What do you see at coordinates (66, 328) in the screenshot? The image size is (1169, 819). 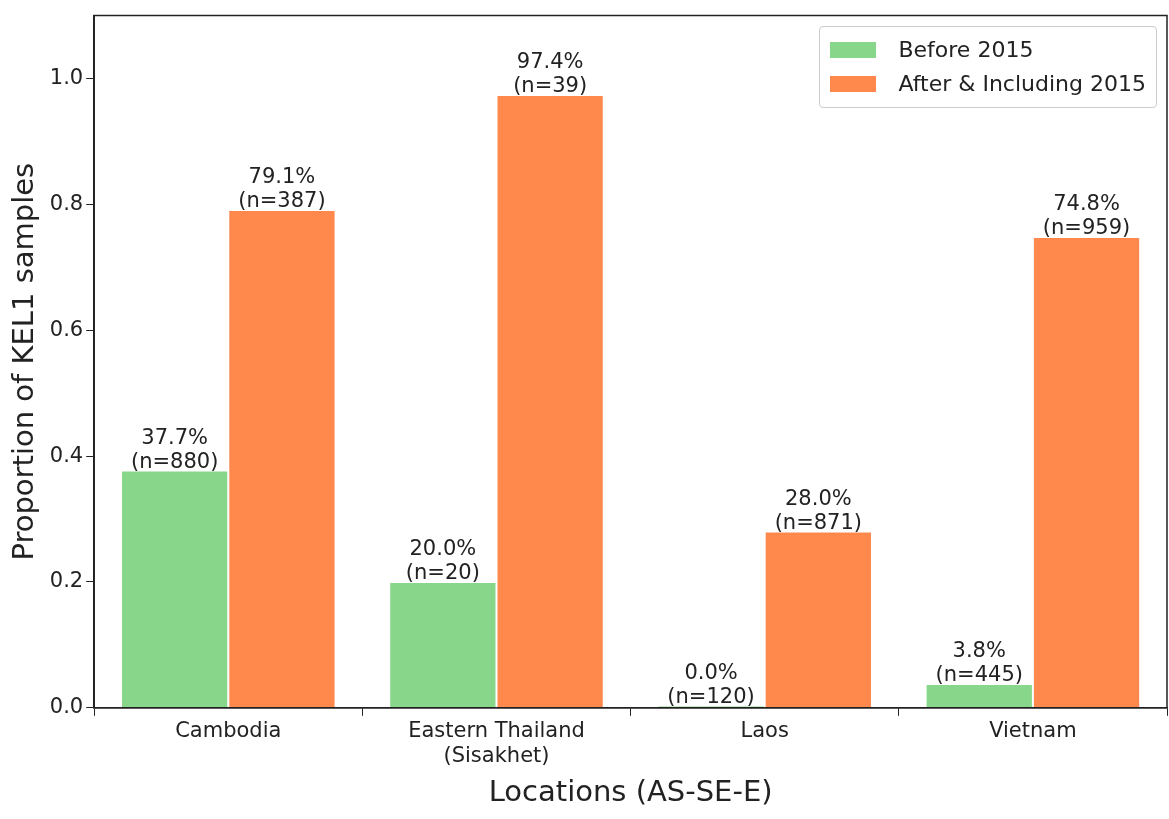 I see `y-tick-label: 0.6` at bounding box center [66, 328].